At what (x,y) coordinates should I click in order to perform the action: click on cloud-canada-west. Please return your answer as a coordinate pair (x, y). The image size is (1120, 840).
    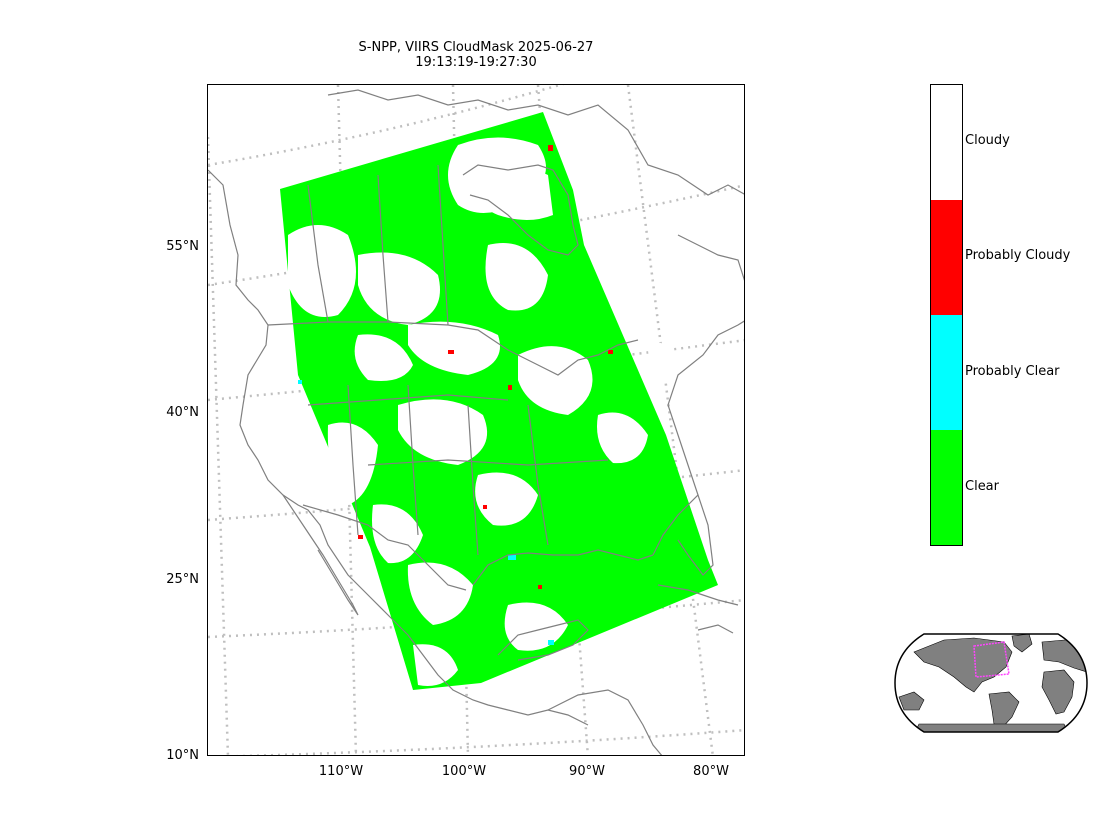
    Looking at the image, I should click on (322, 271).